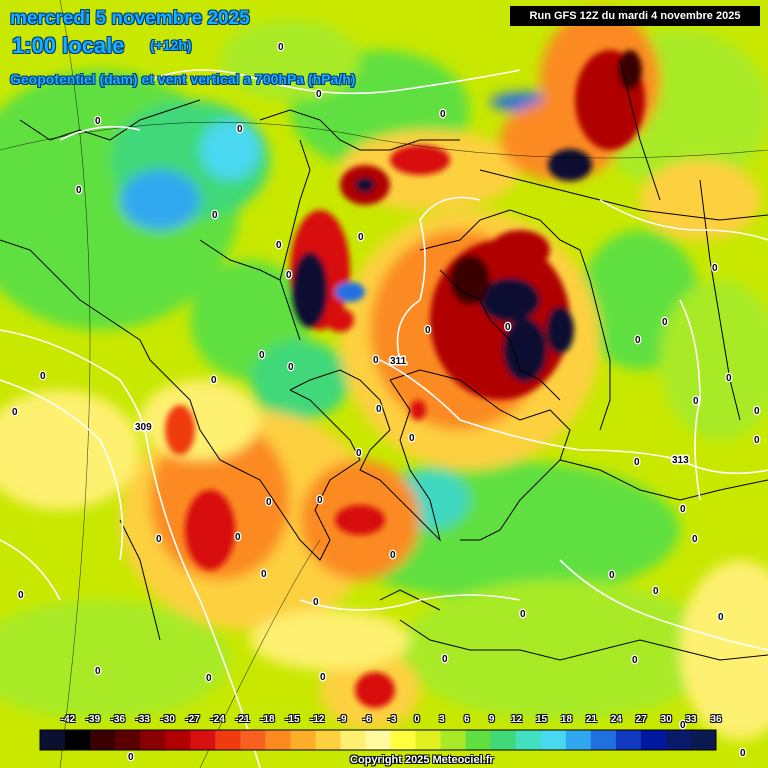 The height and width of the screenshot is (768, 768). Describe the element at coordinates (292, 719) in the screenshot. I see `colorscale-tick-label: -15` at that location.